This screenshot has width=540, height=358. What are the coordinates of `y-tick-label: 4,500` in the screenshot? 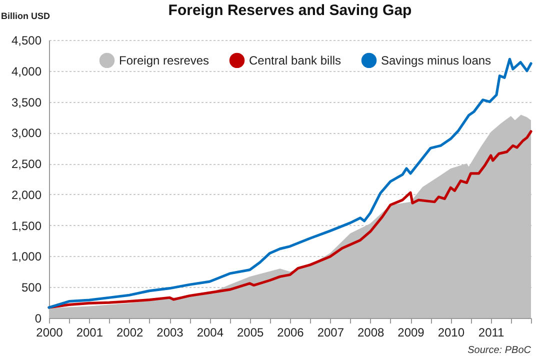 It's located at (26, 41).